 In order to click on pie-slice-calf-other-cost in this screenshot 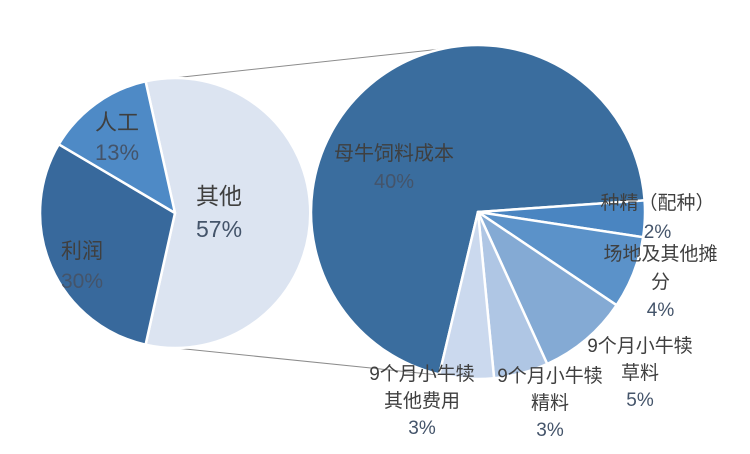, I will do `click(467, 295)`.